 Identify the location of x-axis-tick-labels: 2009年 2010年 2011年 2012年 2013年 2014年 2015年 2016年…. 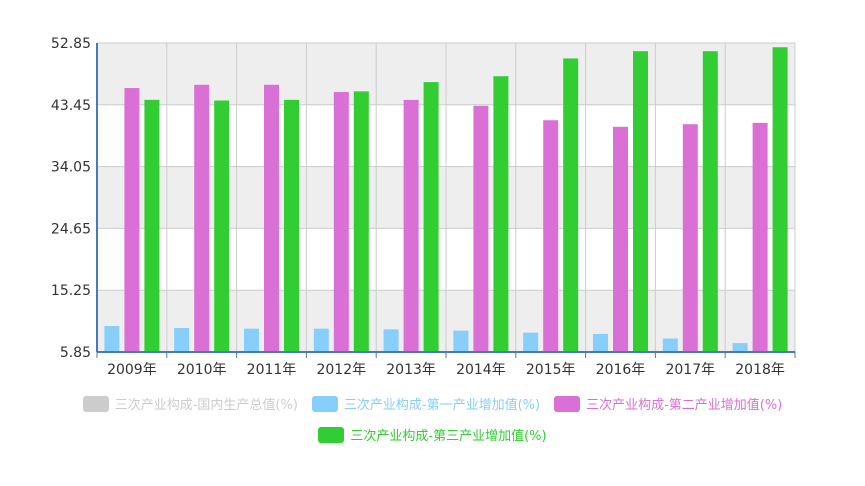
(446, 370).